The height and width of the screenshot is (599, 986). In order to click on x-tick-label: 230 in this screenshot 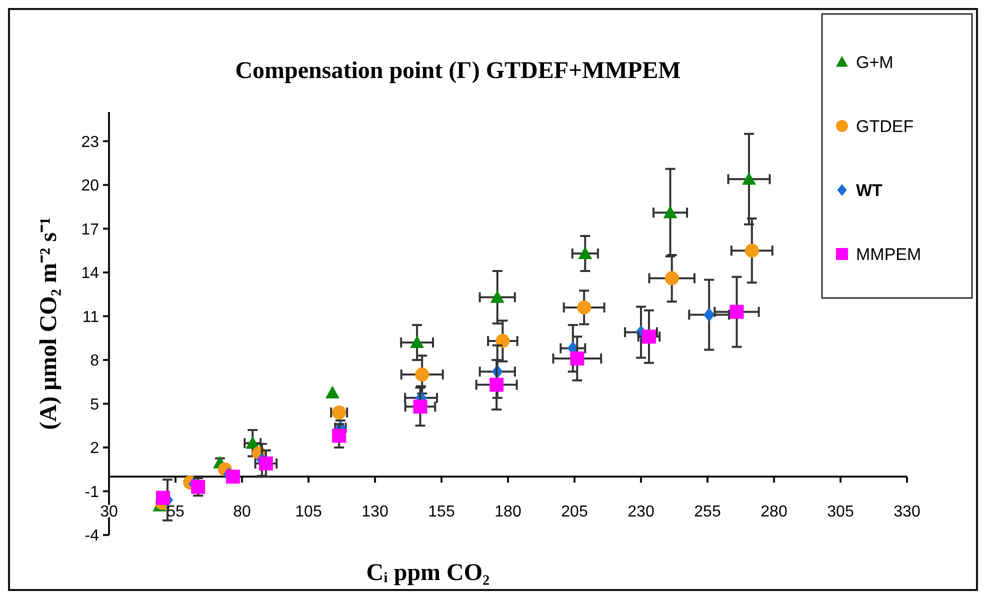, I will do `click(641, 512)`.